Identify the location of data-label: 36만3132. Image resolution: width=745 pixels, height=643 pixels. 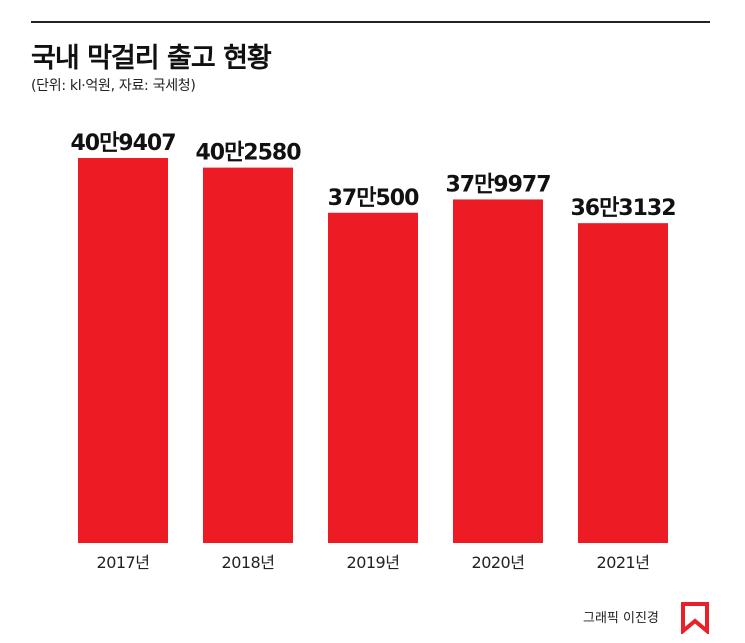
(622, 208).